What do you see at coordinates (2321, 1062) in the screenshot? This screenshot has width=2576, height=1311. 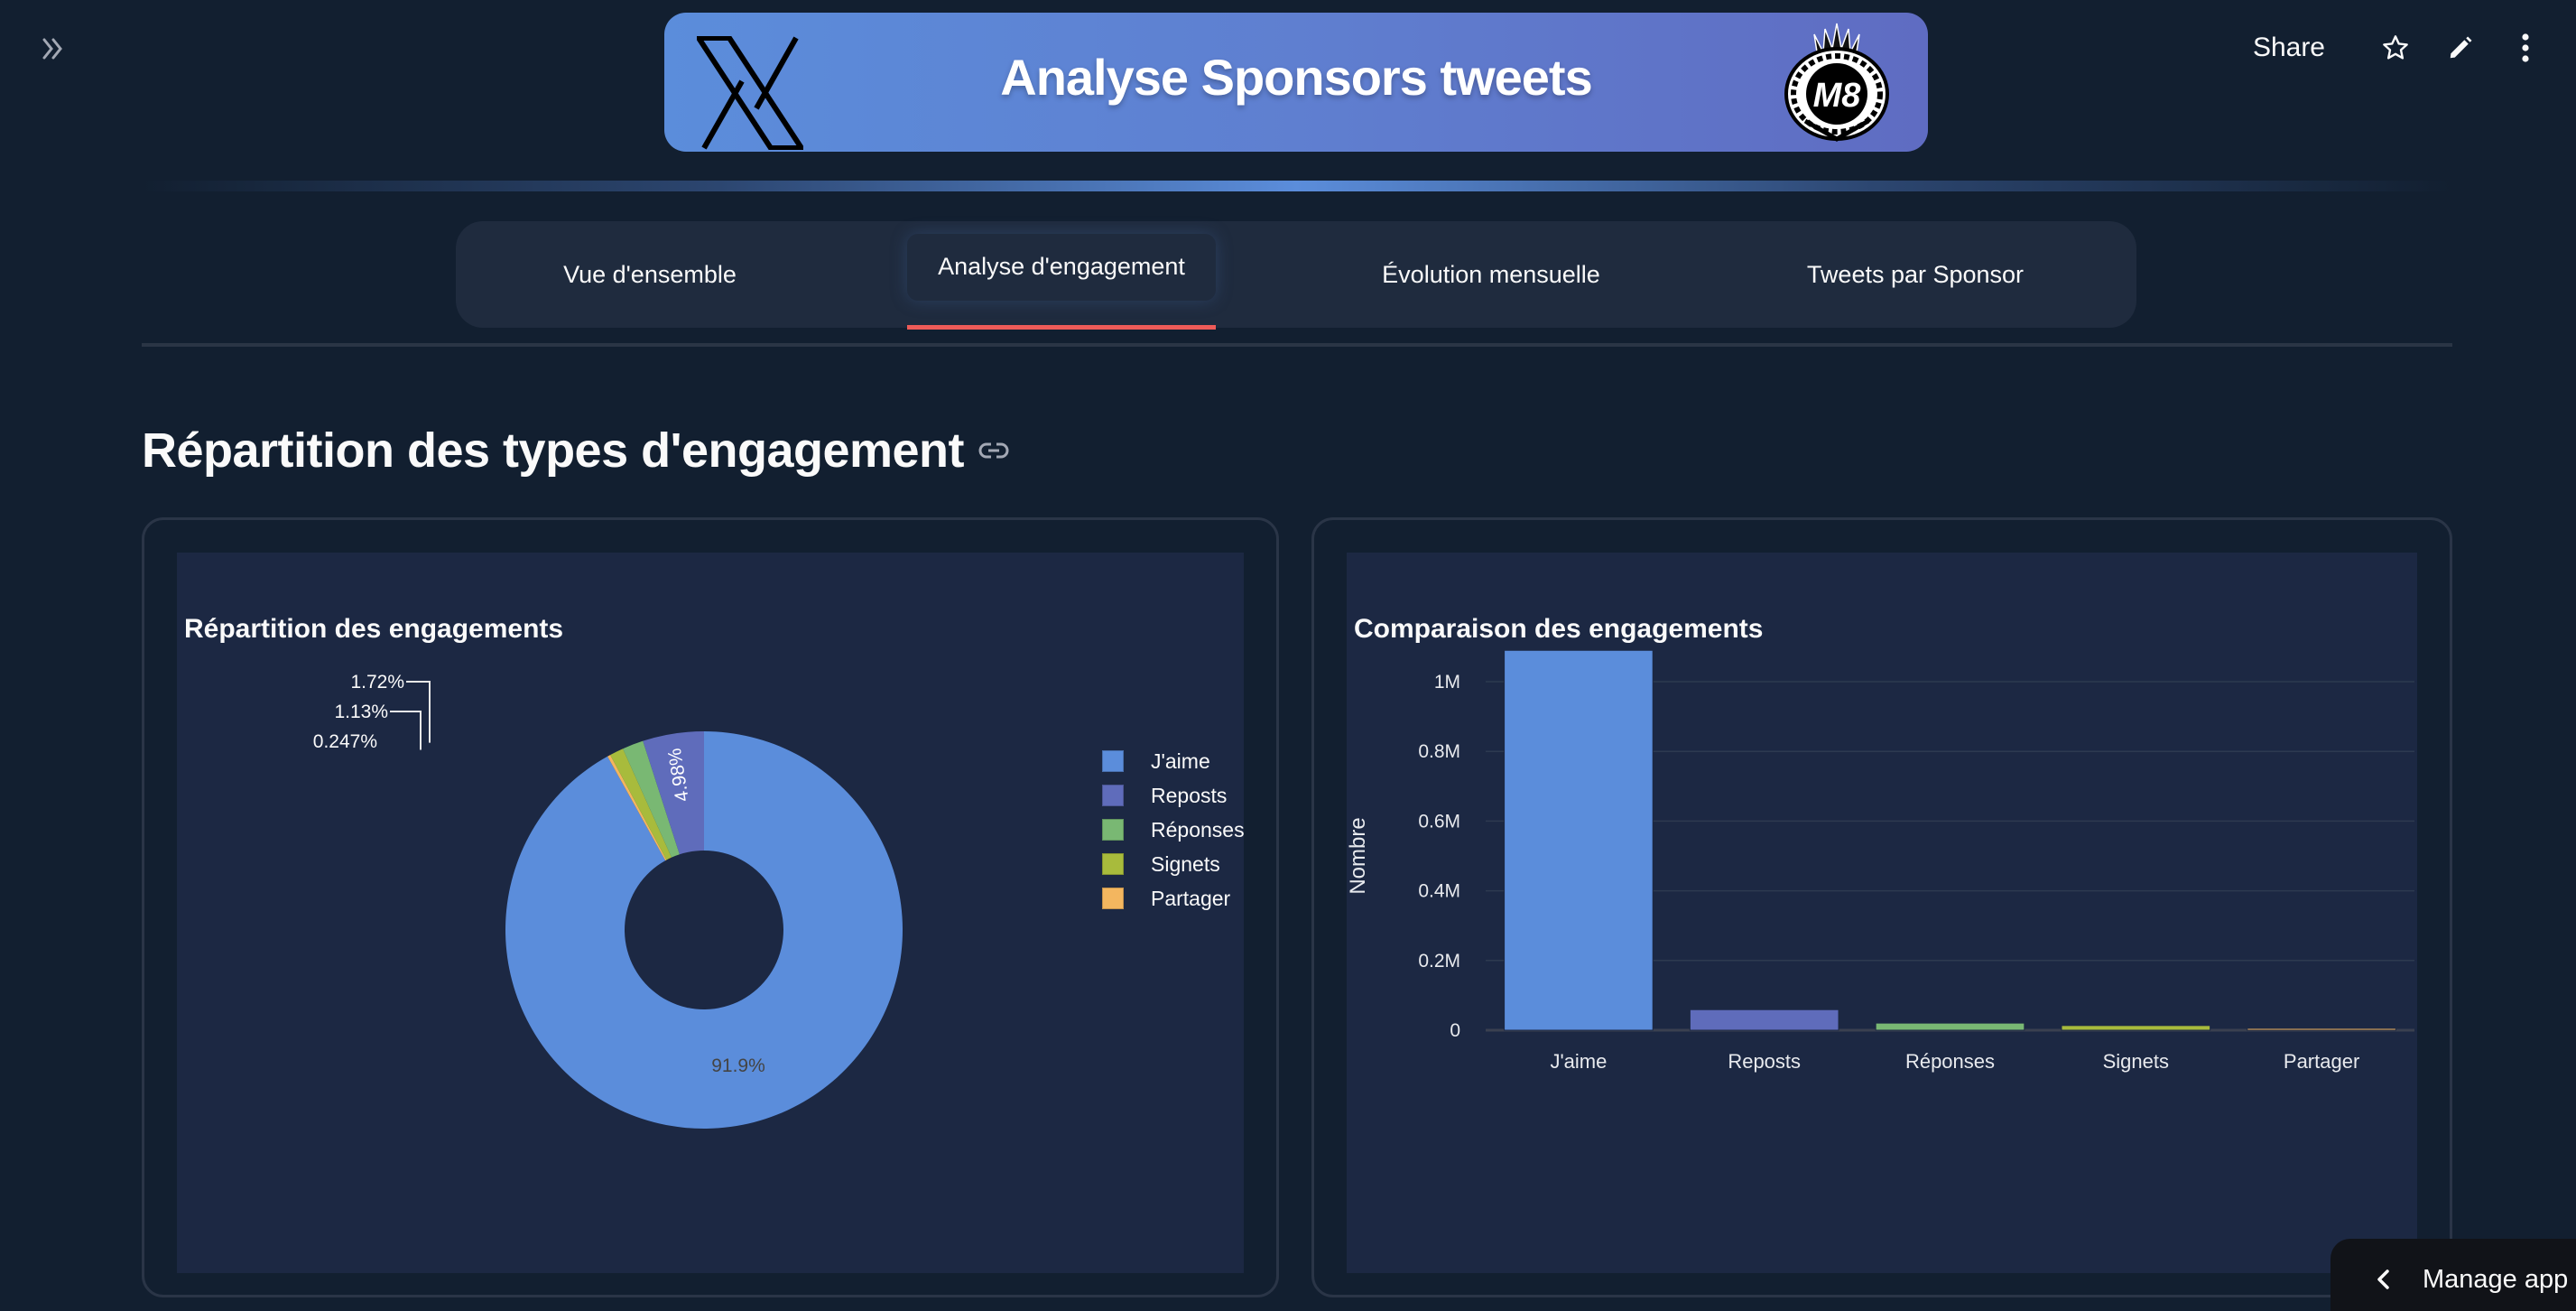 I see `x-tick-label: Partager` at bounding box center [2321, 1062].